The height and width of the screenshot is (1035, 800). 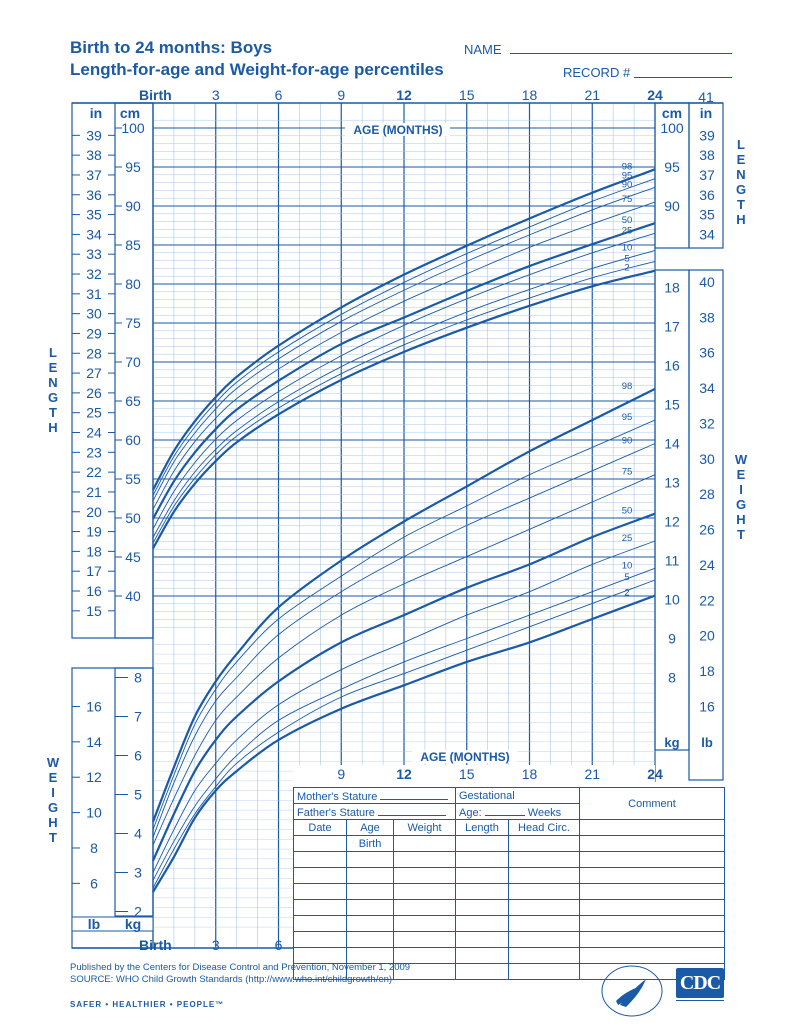 I want to click on unit-label-cm-right: cm, so click(x=672, y=113).